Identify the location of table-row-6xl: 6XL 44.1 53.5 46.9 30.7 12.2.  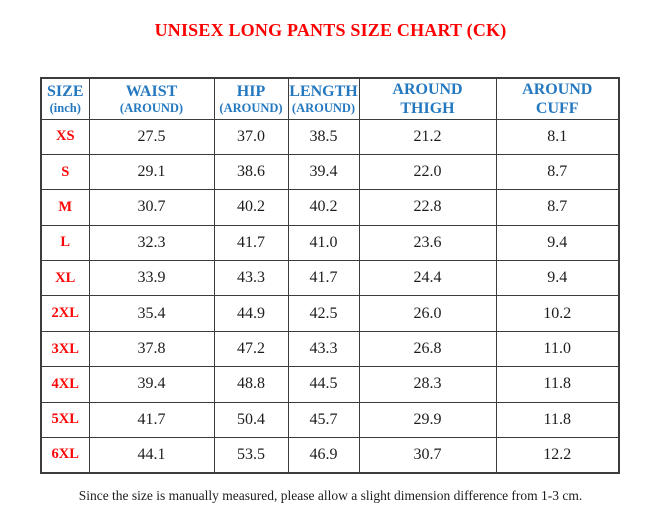
(330, 455).